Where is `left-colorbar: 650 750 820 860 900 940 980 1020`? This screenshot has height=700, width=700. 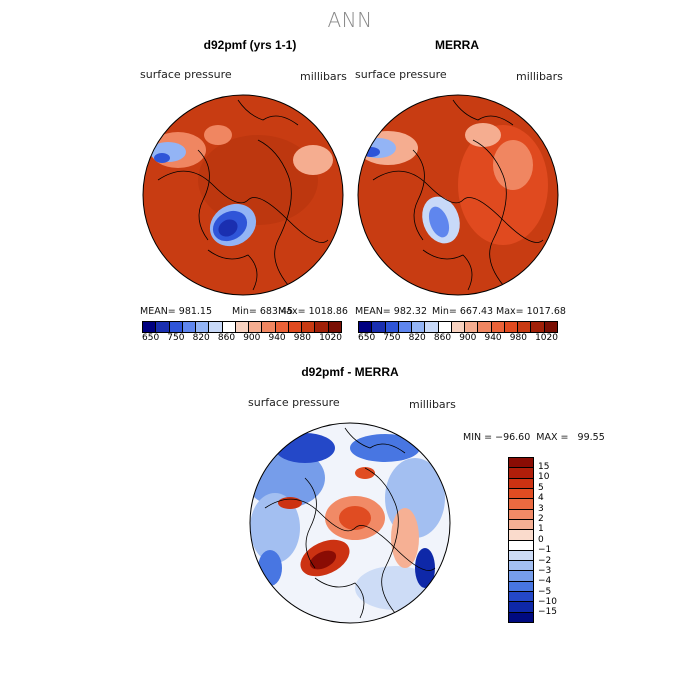 left-colorbar: 650 750 820 860 900 940 980 1020 is located at coordinates (242, 332).